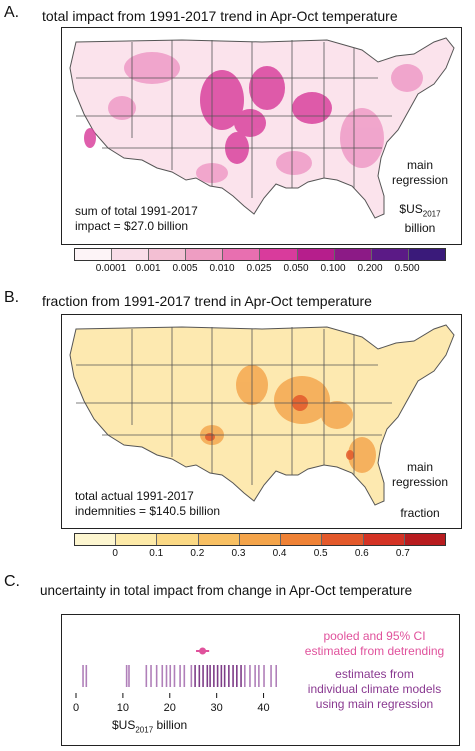 The image size is (475, 751). I want to click on panel-a-model-label: main regression, so click(420, 173).